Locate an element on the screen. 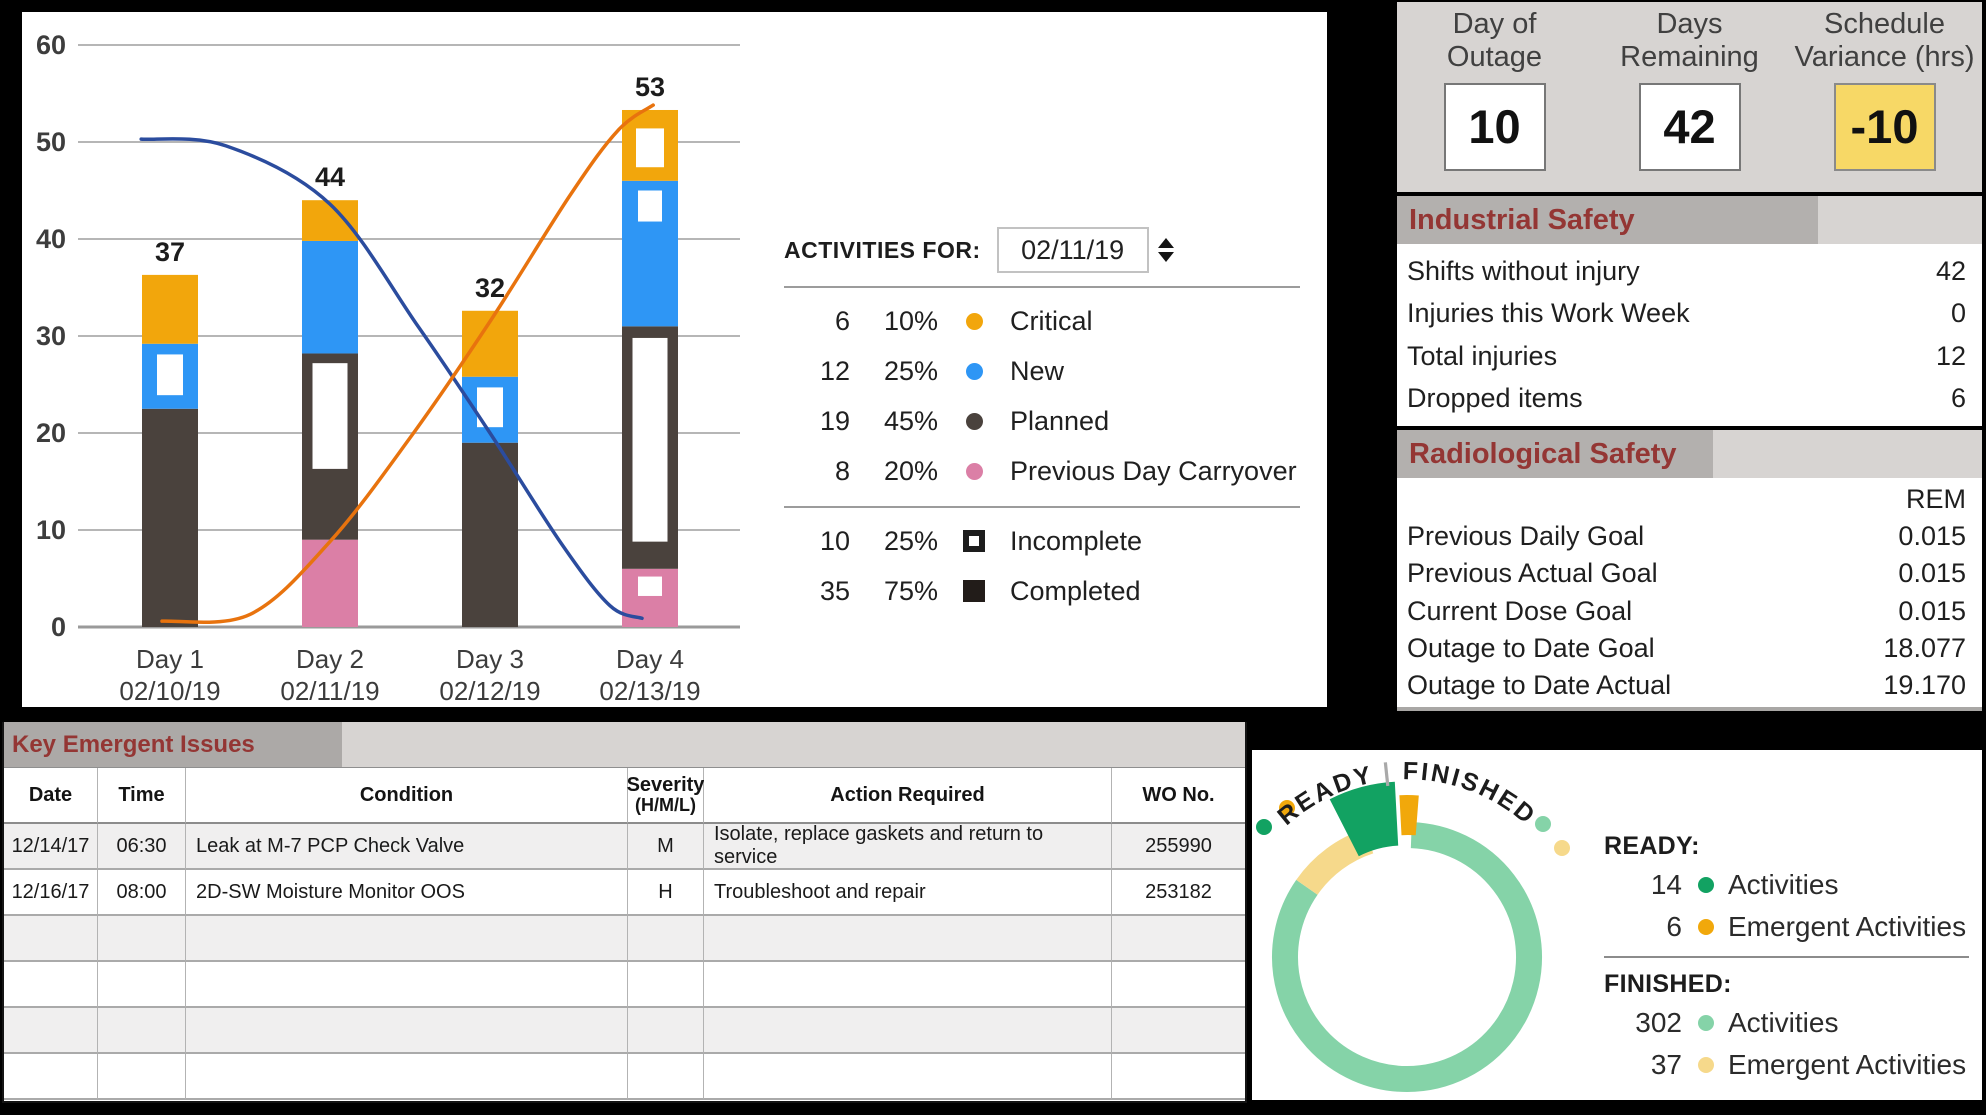 This screenshot has height=1115, width=1986. square-outline-icon is located at coordinates (974, 541).